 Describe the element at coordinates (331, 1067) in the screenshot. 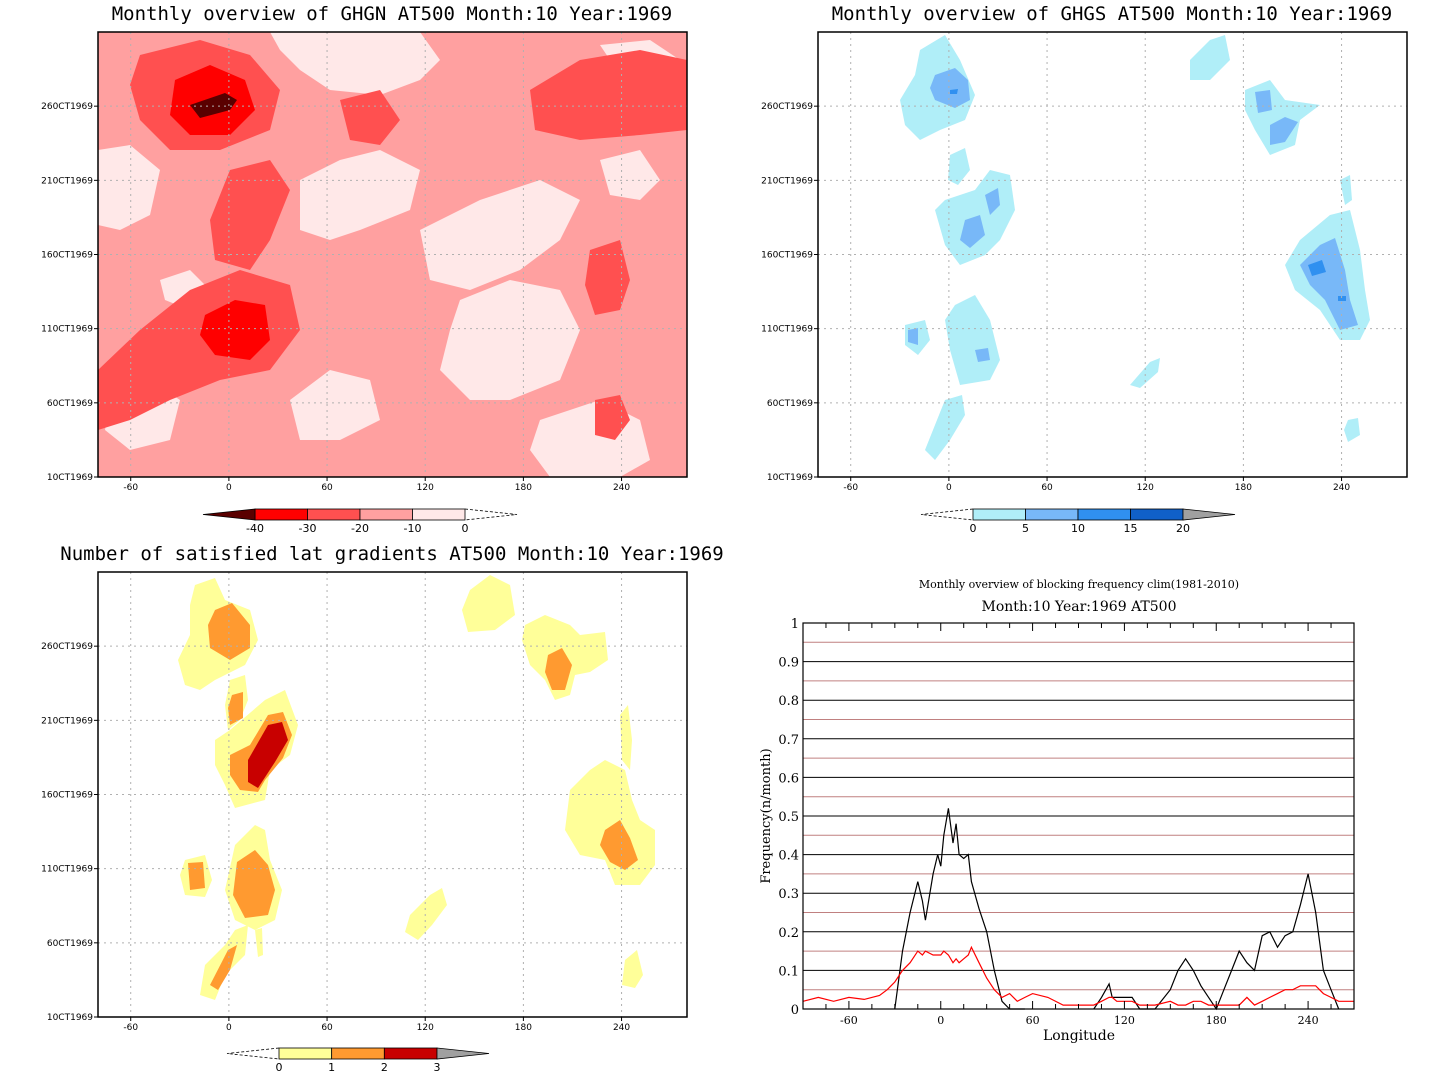

I see `colorbar-tick-label: 1` at that location.